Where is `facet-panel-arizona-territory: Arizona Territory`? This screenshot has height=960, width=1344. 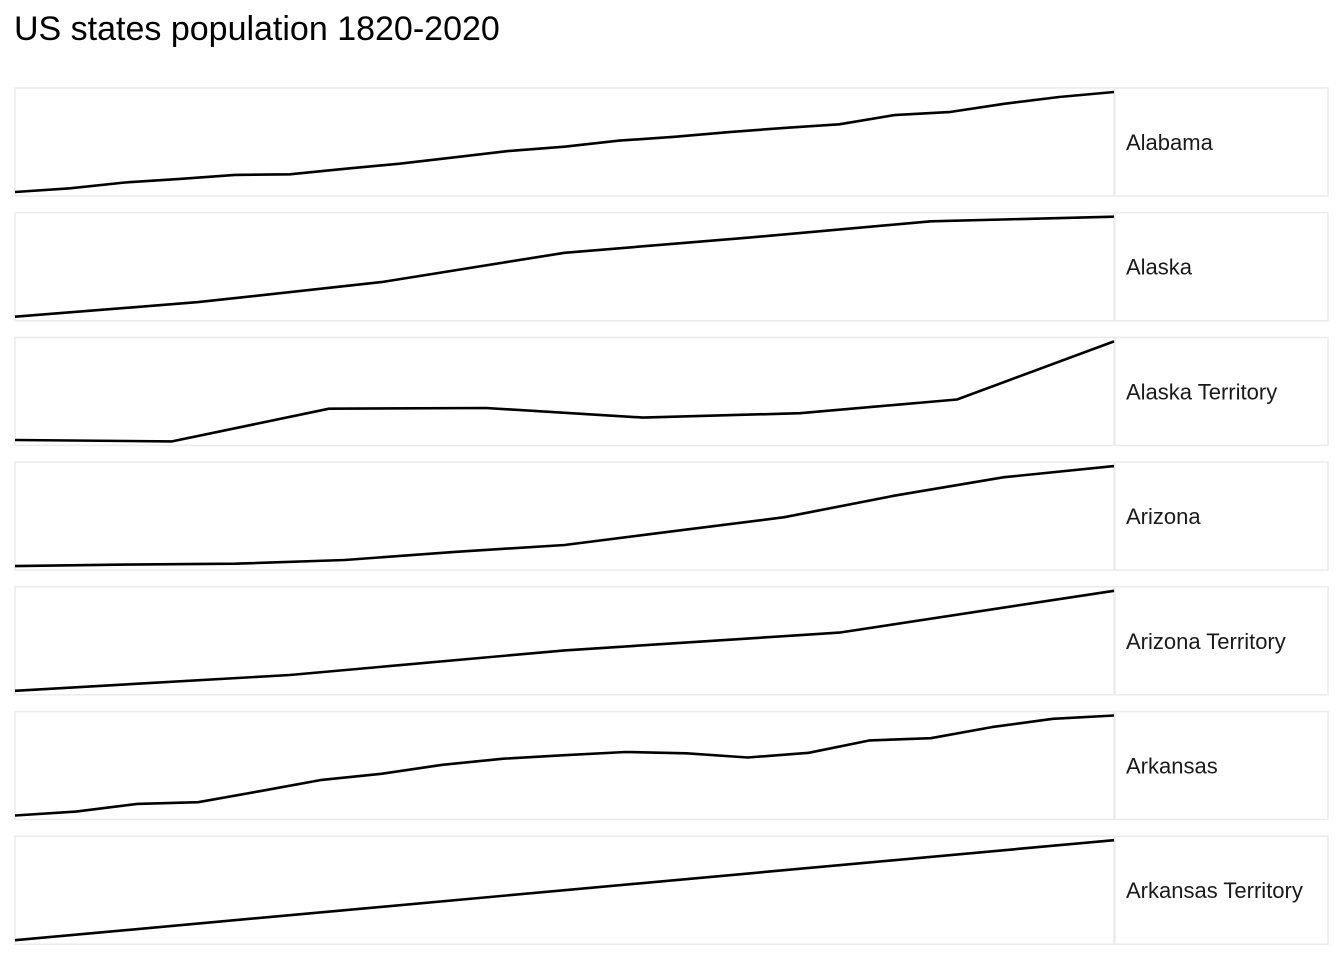 facet-panel-arizona-territory: Arizona Territory is located at coordinates (671, 641).